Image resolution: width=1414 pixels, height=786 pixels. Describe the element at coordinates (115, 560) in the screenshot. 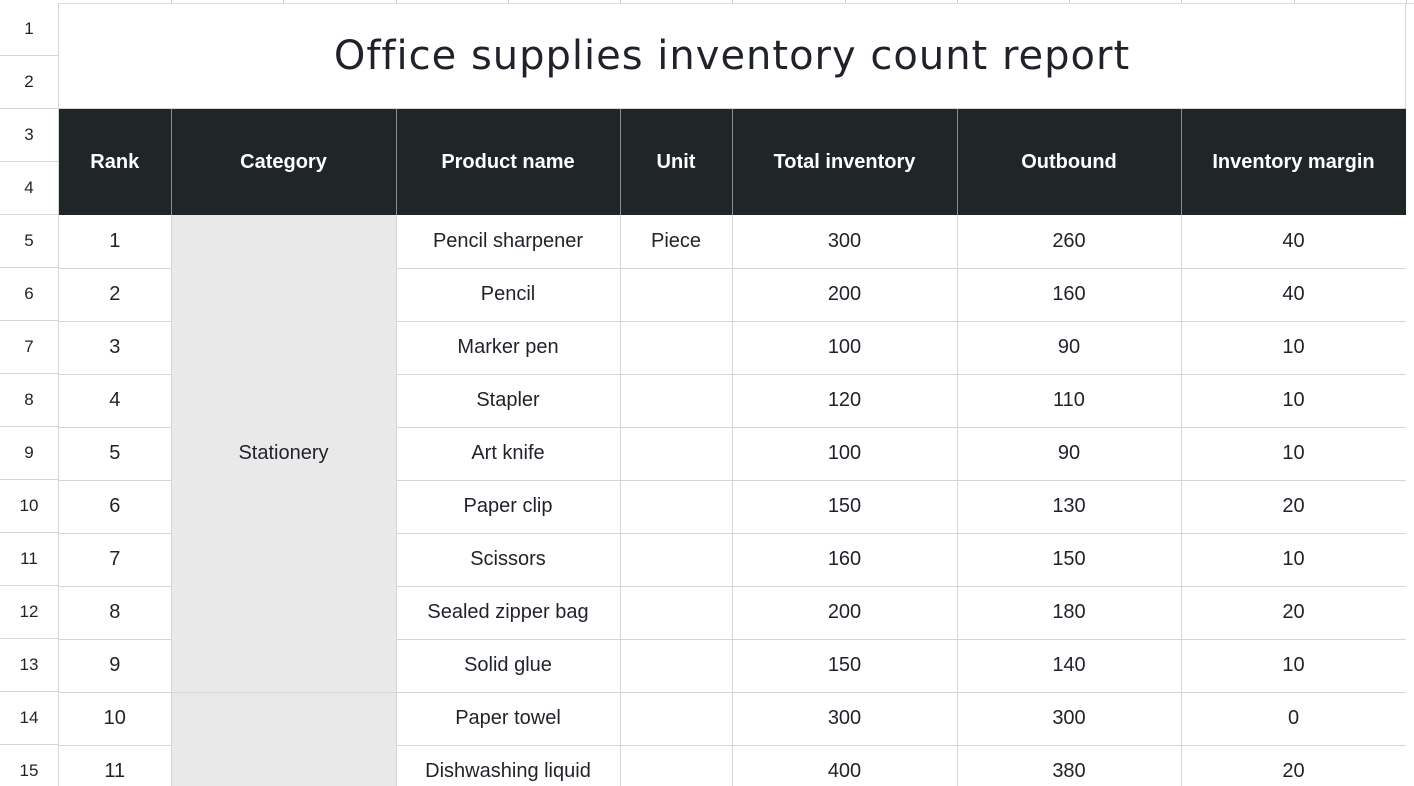

I see `cell-rank: 7` at that location.